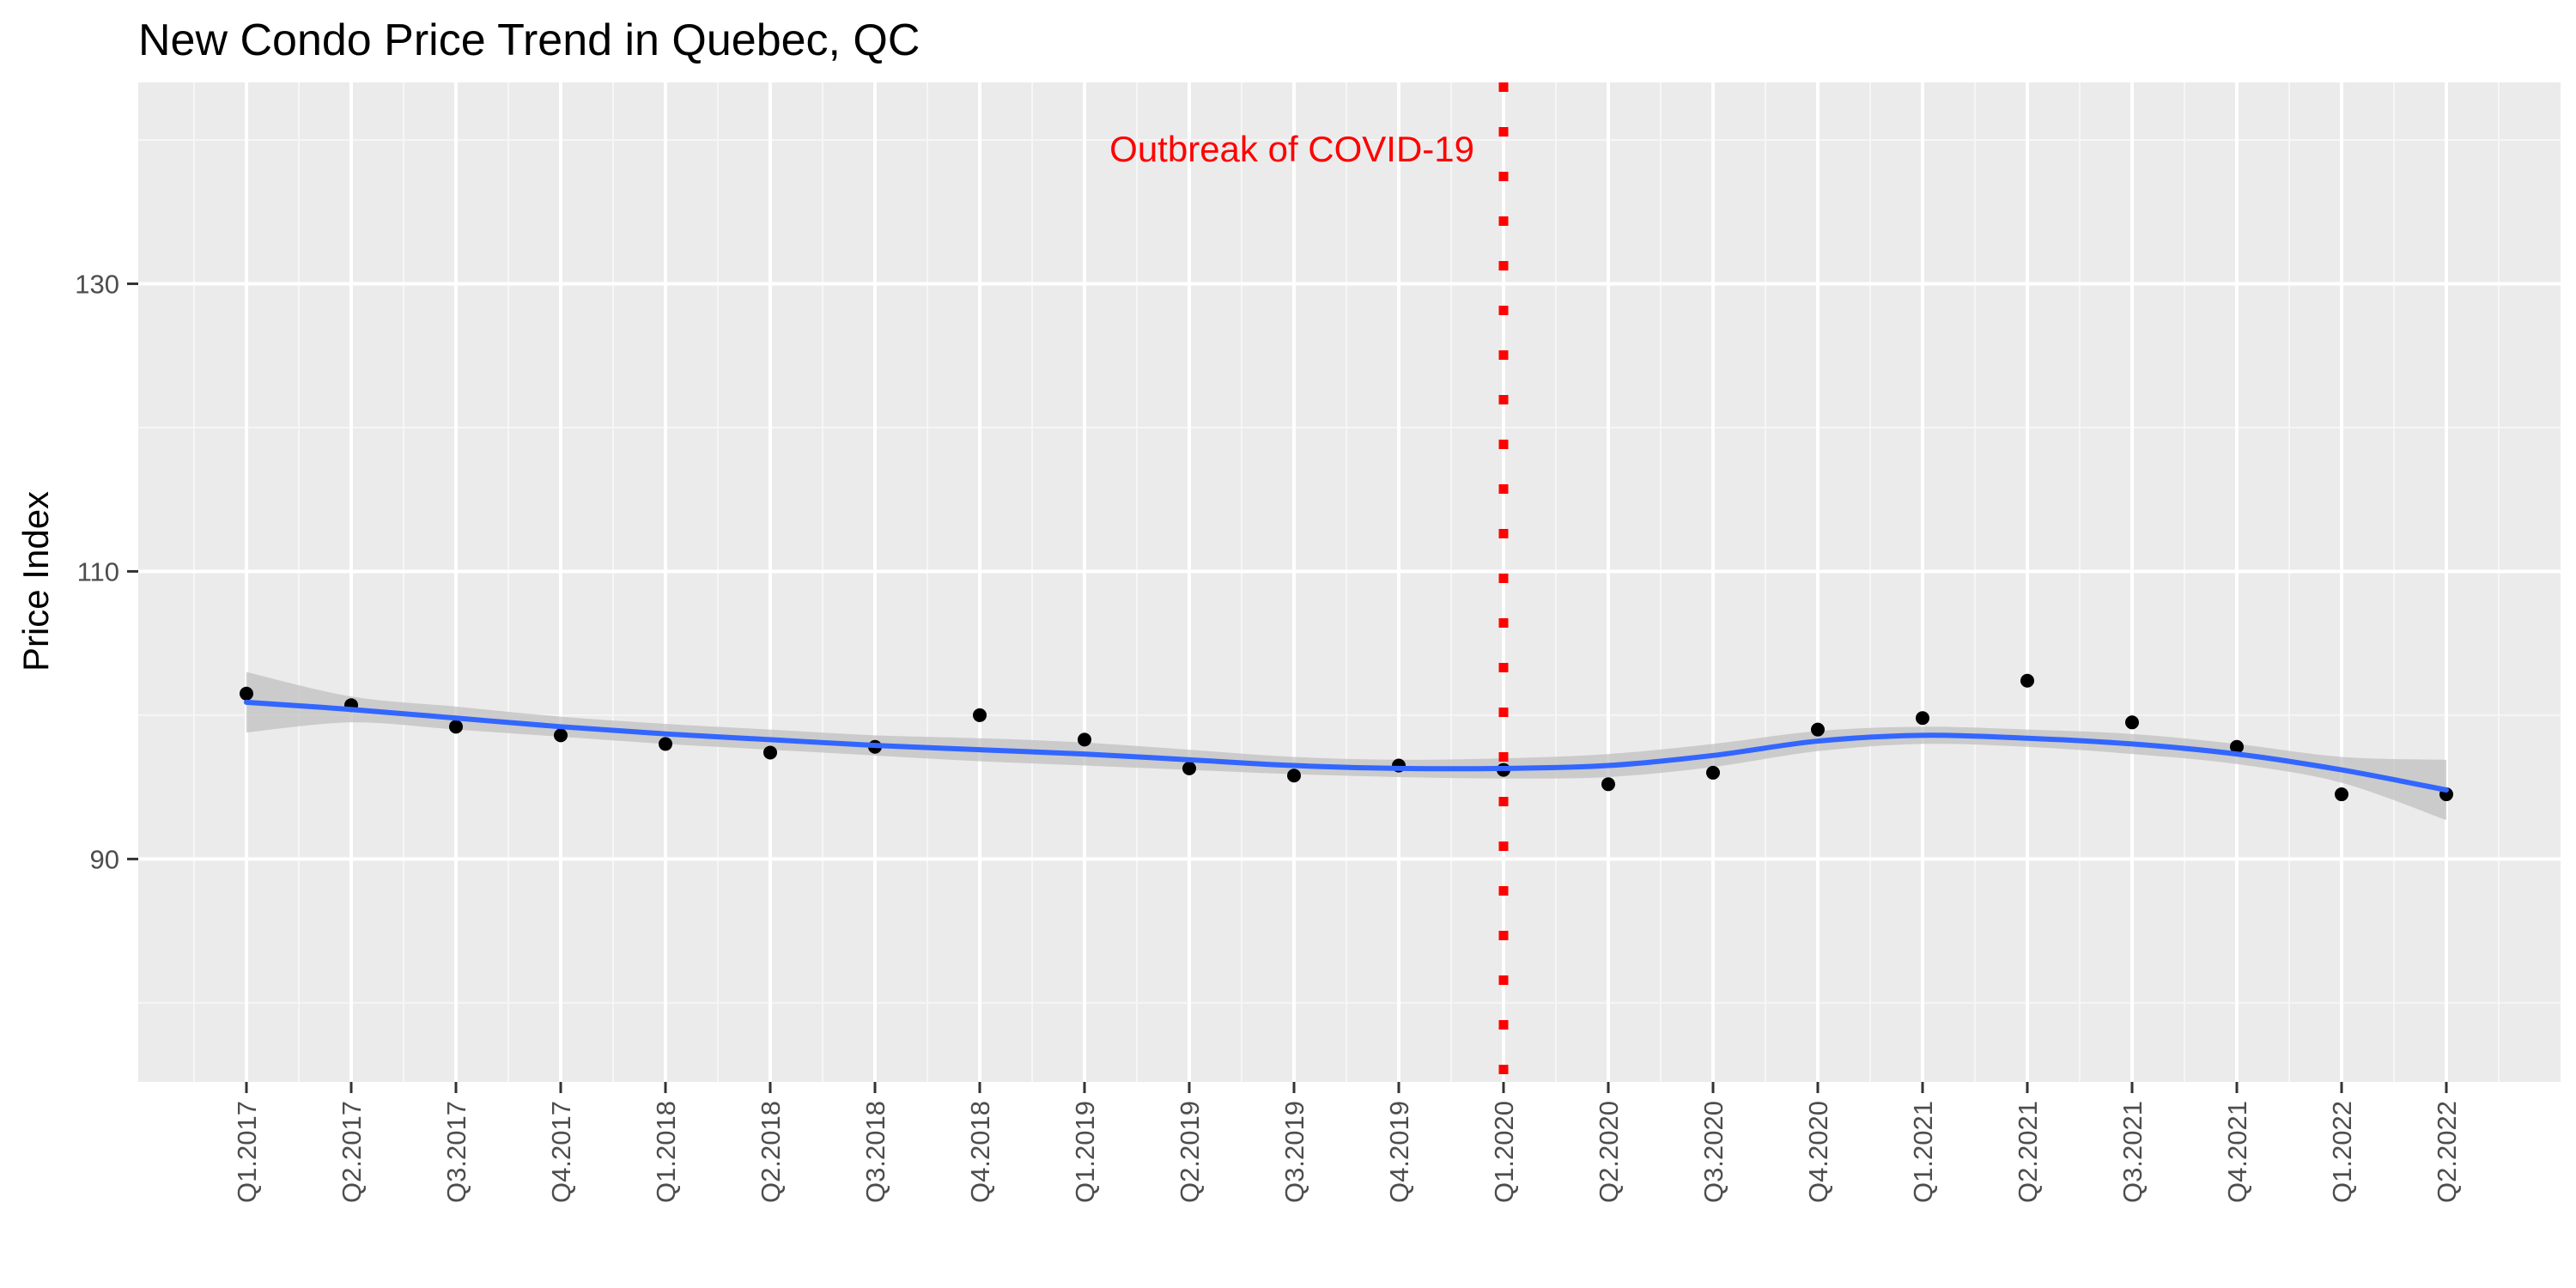 The image size is (2576, 1288). Describe the element at coordinates (561, 1152) in the screenshot. I see `x-tick-label: Q4.2017` at that location.